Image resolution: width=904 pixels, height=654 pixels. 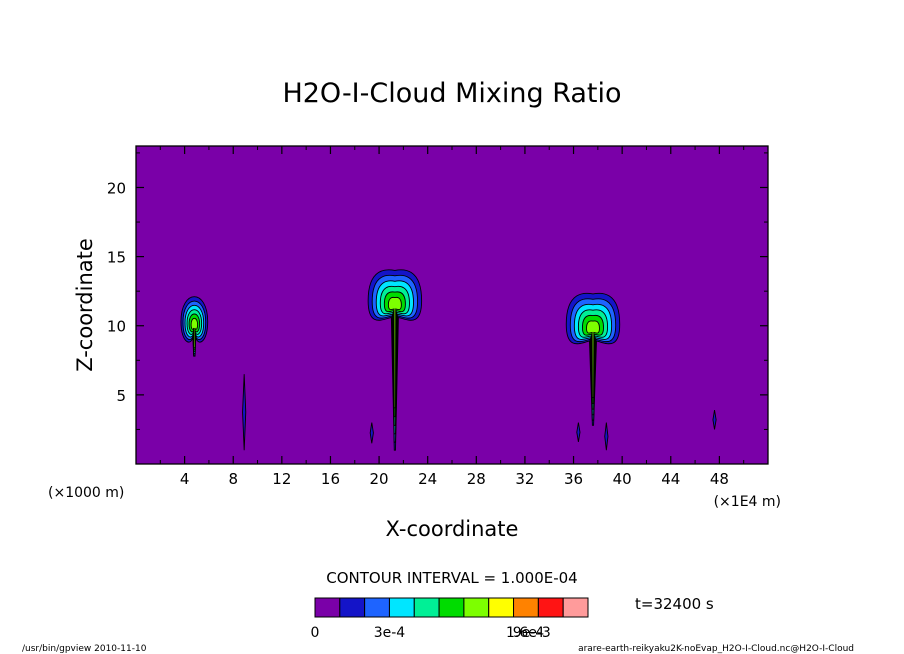 I want to click on x-tick-label: 8, so click(x=233, y=479).